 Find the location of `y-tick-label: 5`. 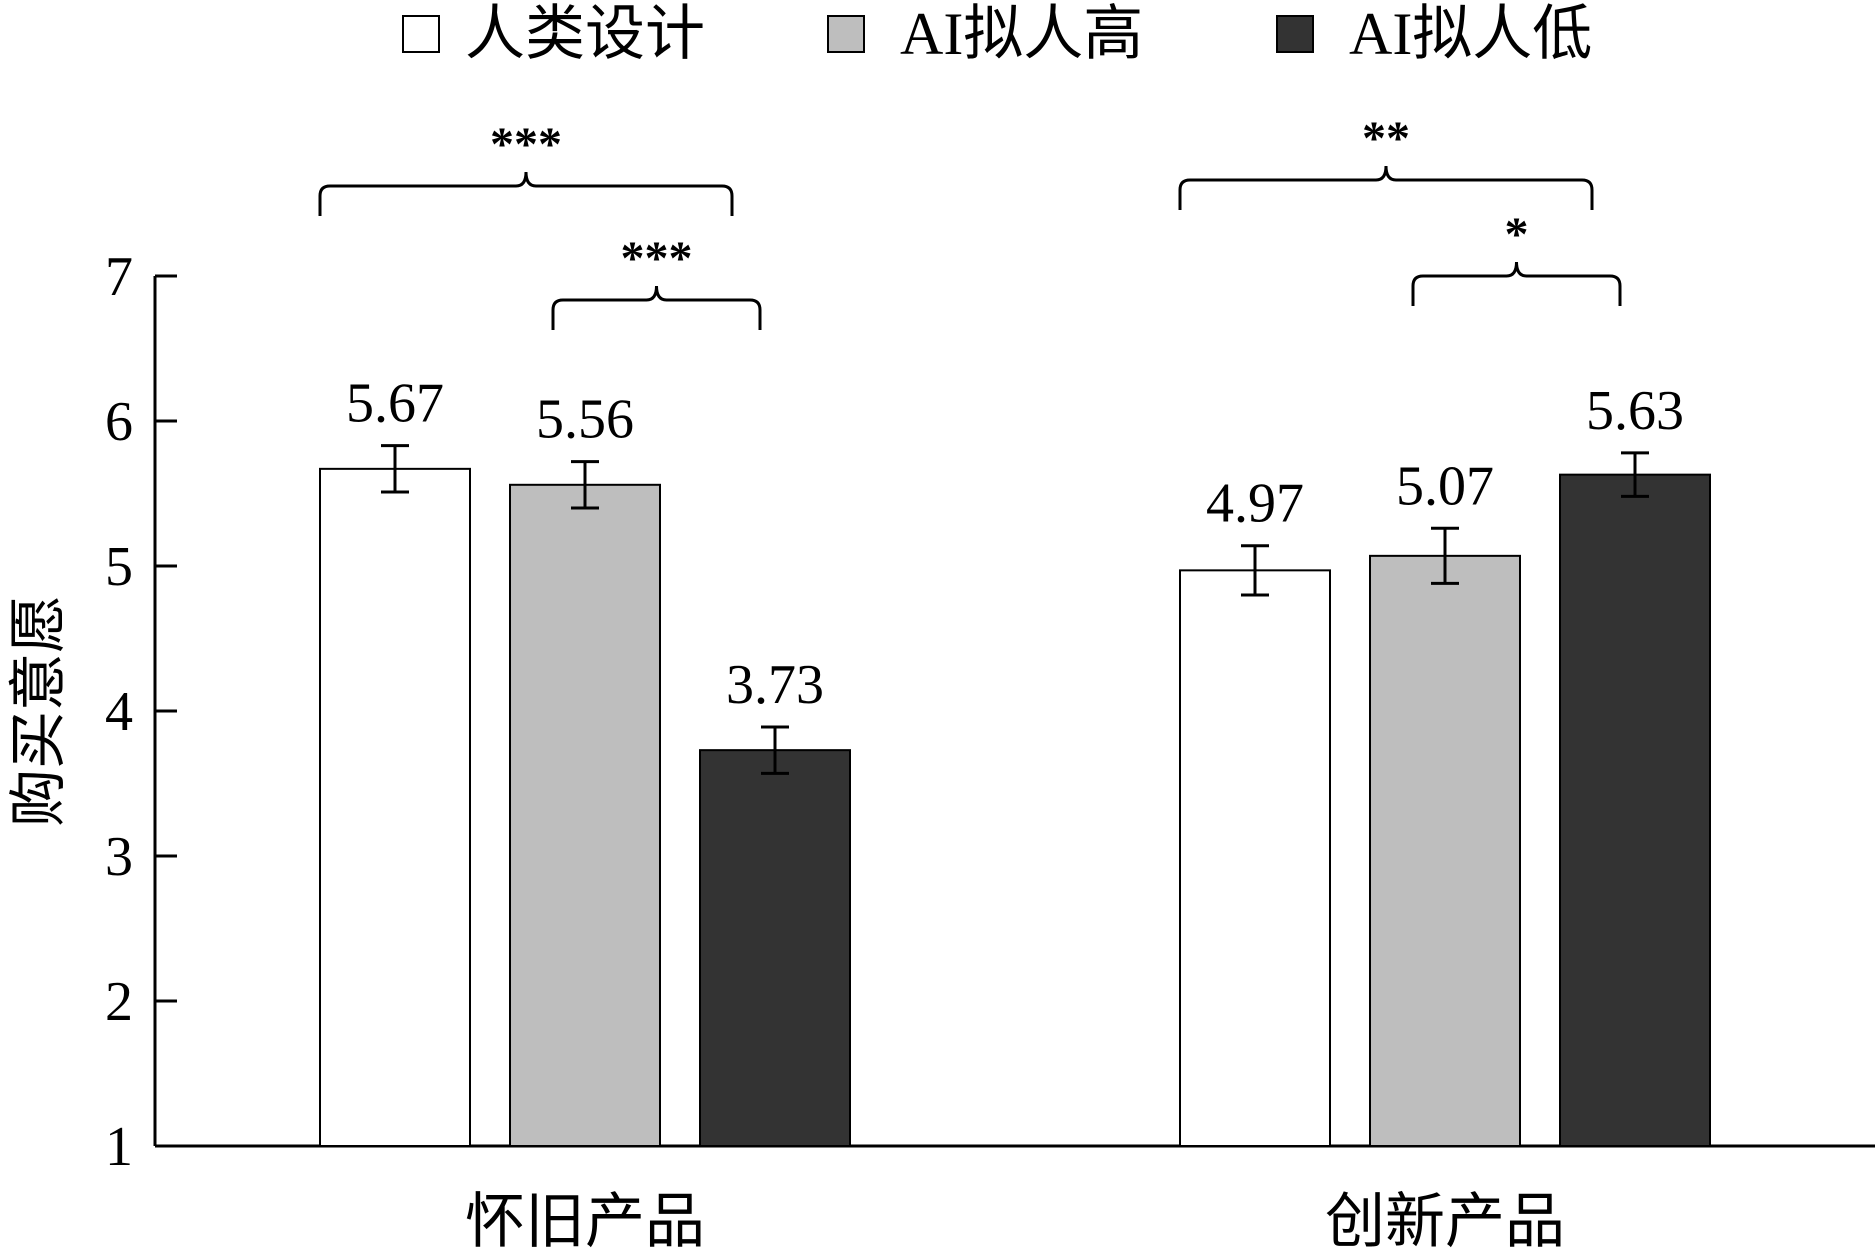

y-tick-label: 5 is located at coordinates (119, 567).